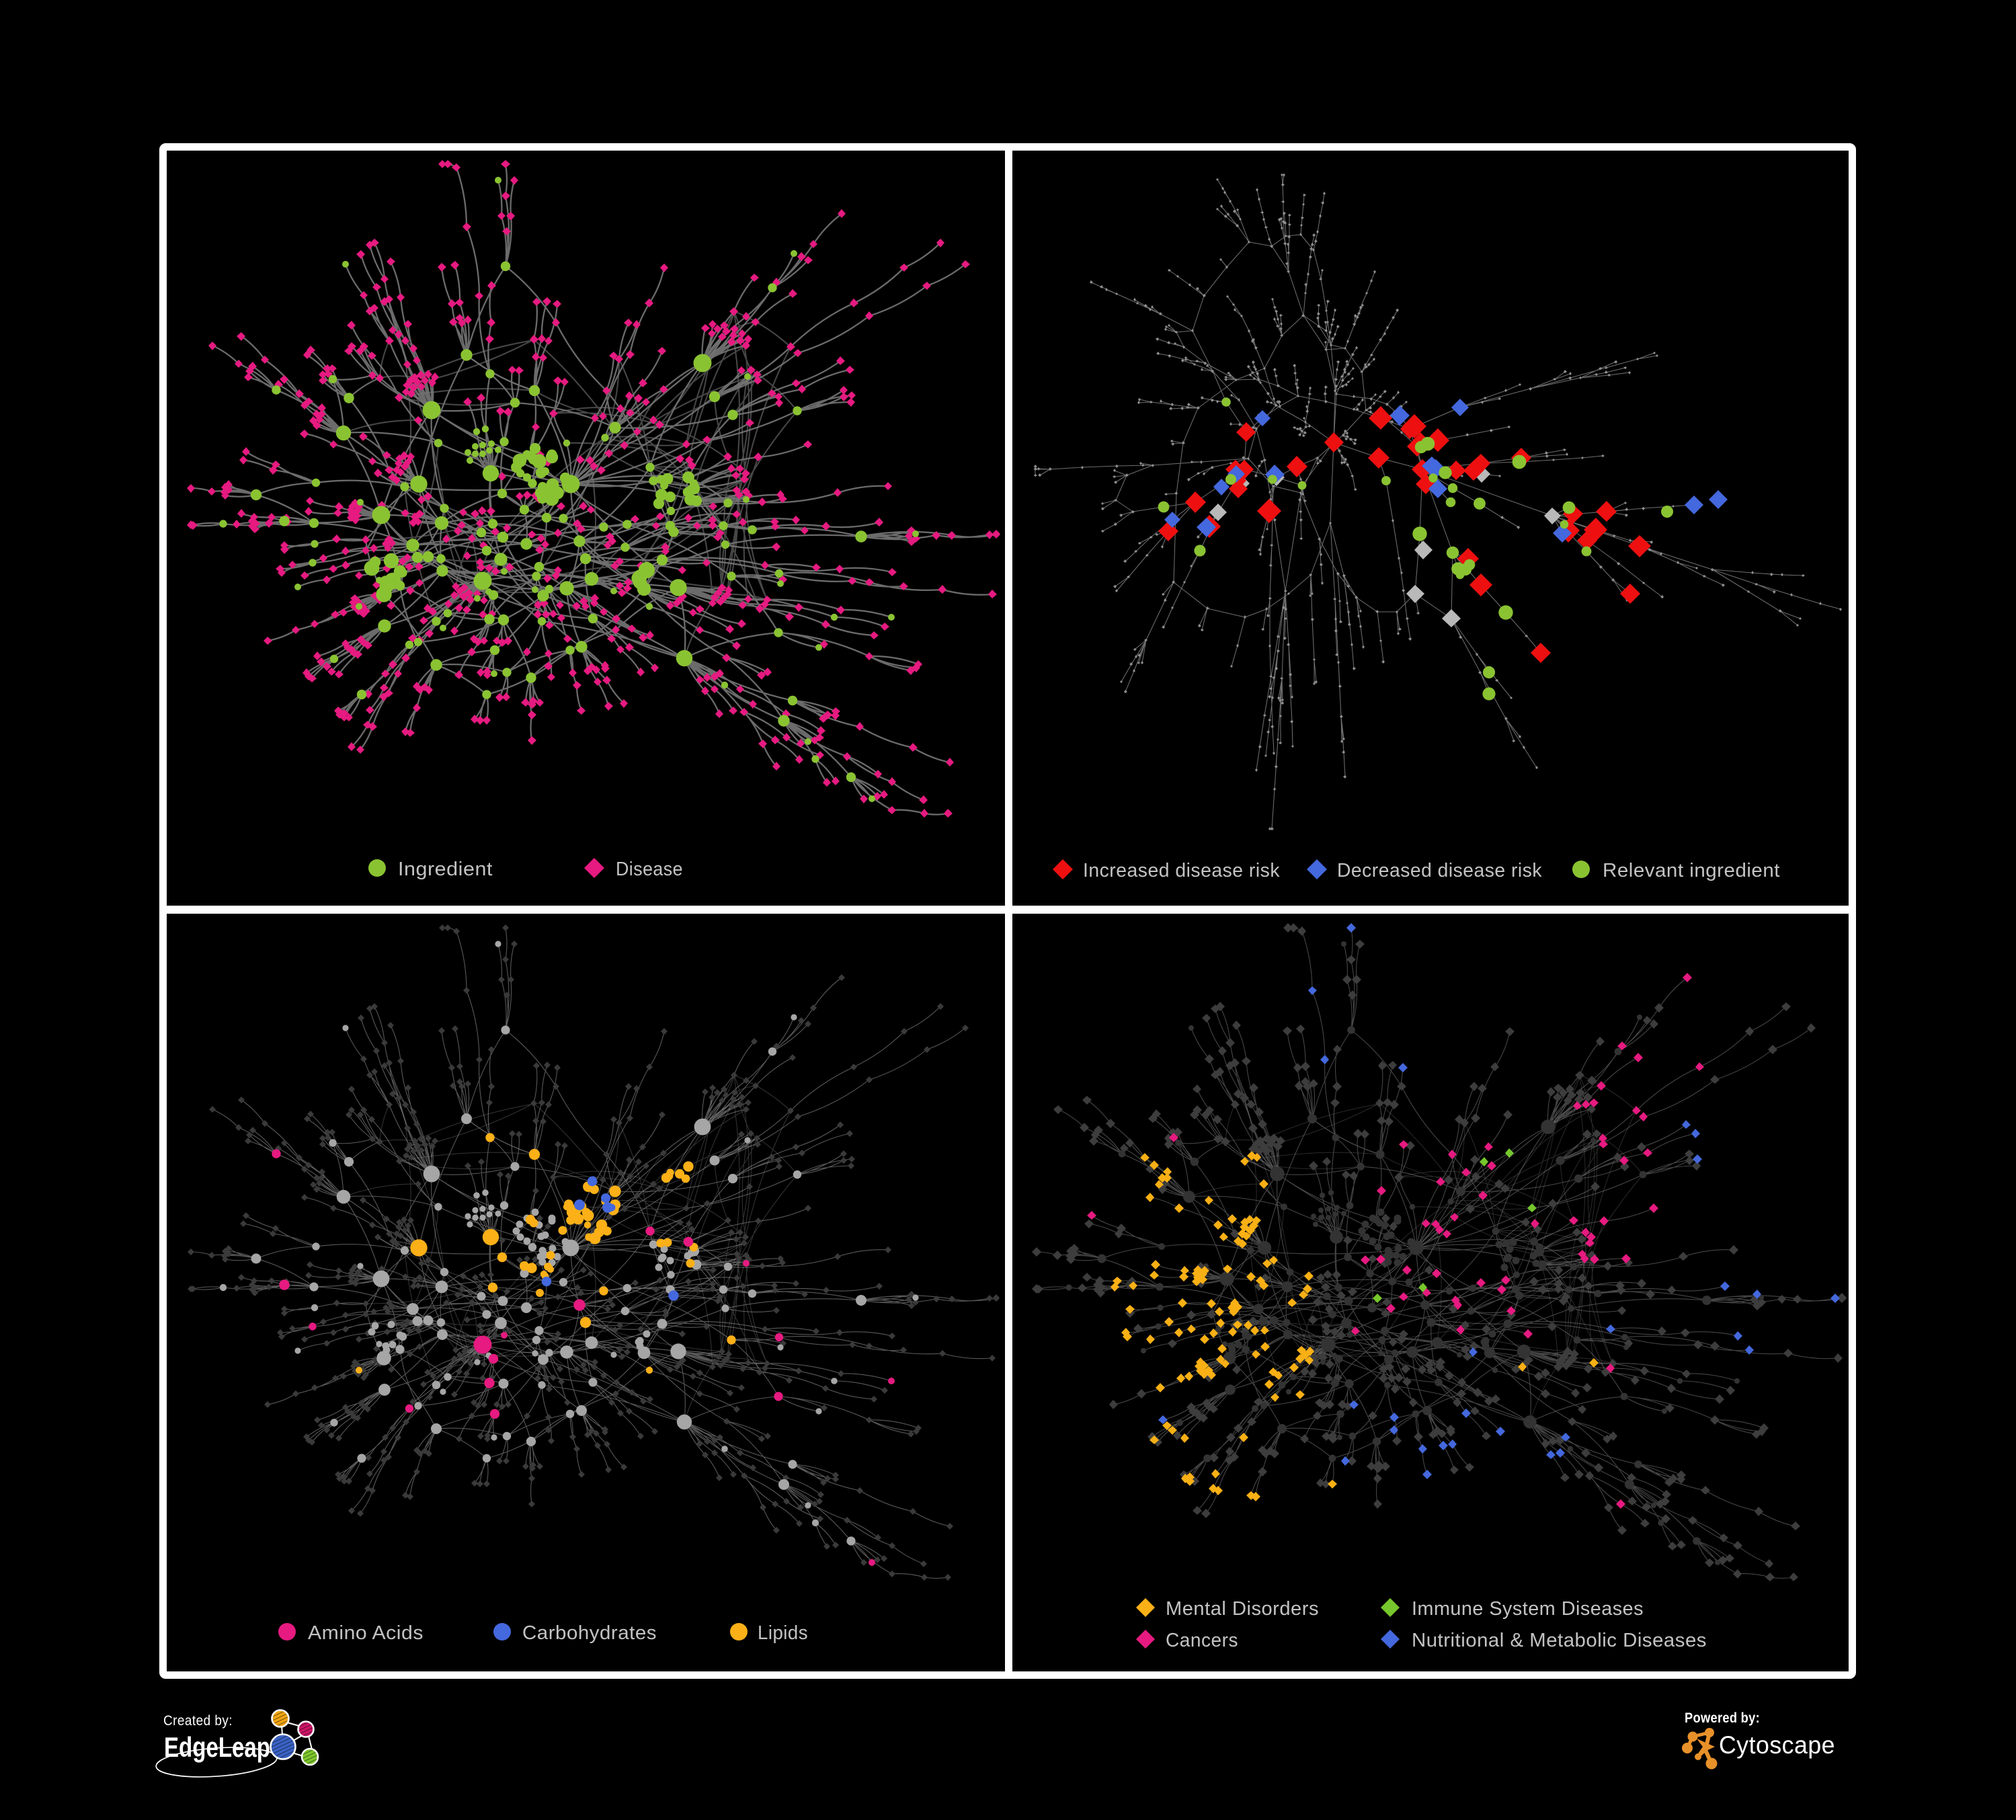 The image size is (2016, 1820). I want to click on svg-text: Created by:, so click(198, 1721).